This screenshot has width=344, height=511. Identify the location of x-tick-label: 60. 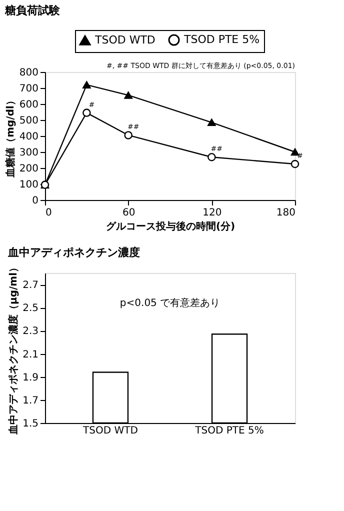
(129, 213).